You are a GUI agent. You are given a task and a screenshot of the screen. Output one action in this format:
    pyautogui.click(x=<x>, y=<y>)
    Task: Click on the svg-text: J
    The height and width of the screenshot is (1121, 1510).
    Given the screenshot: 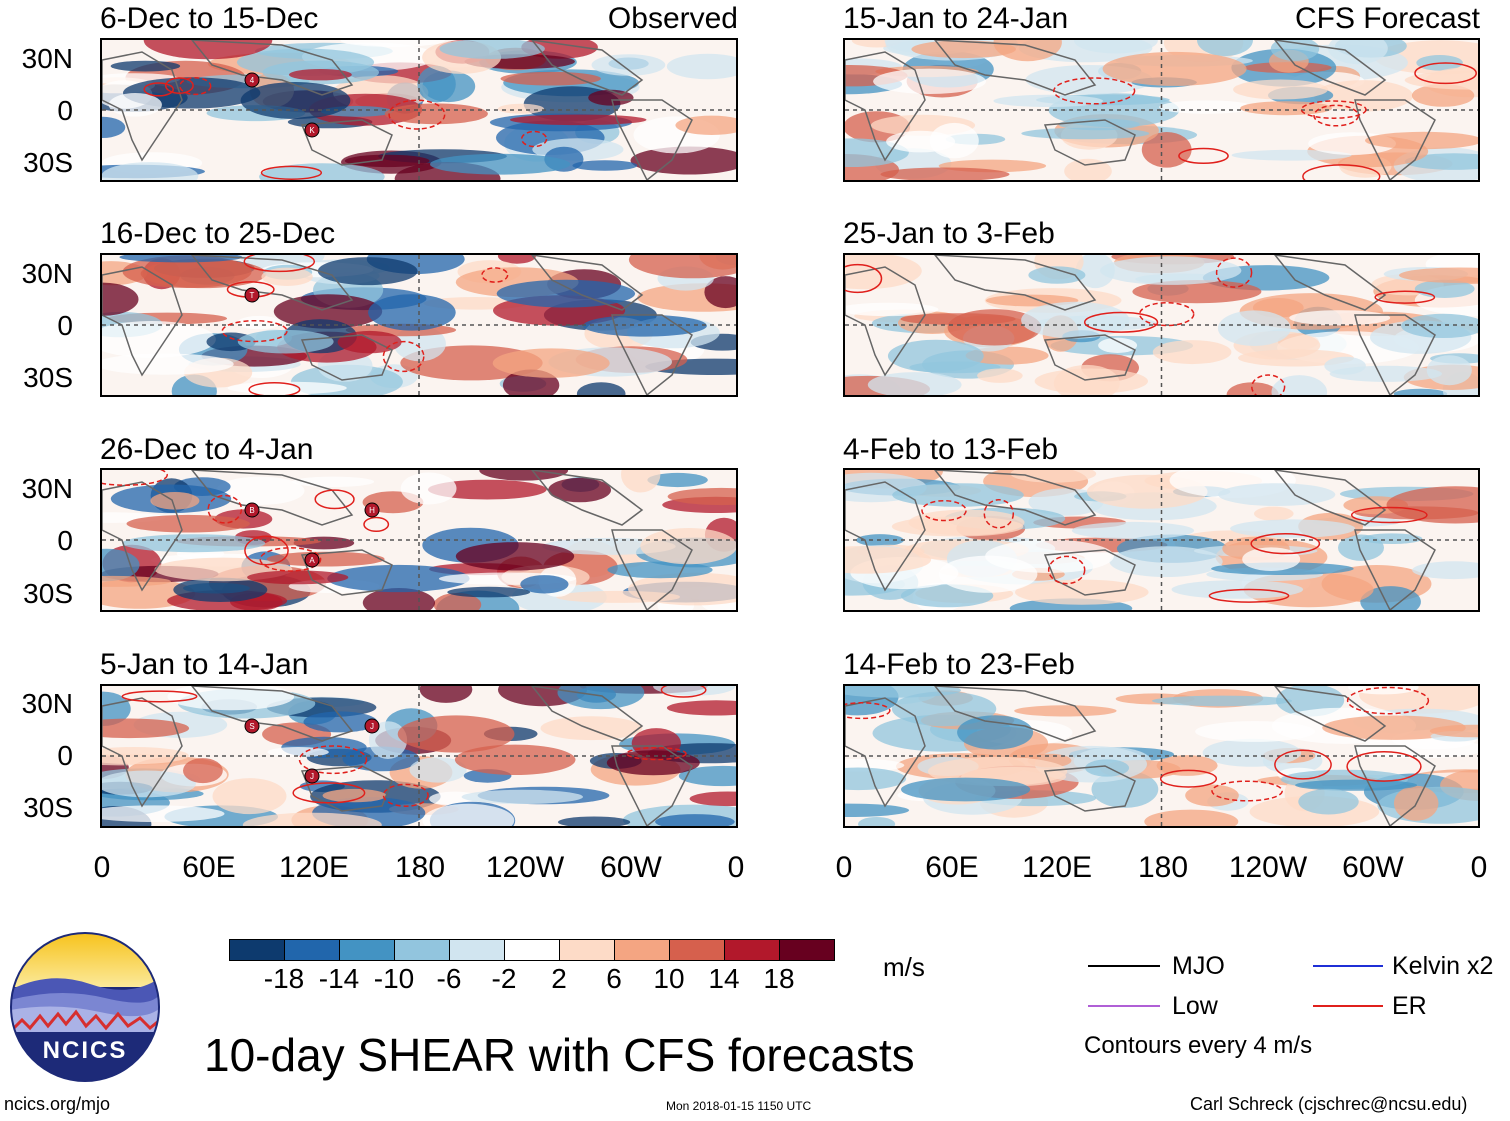 What is the action you would take?
    pyautogui.click(x=372, y=726)
    